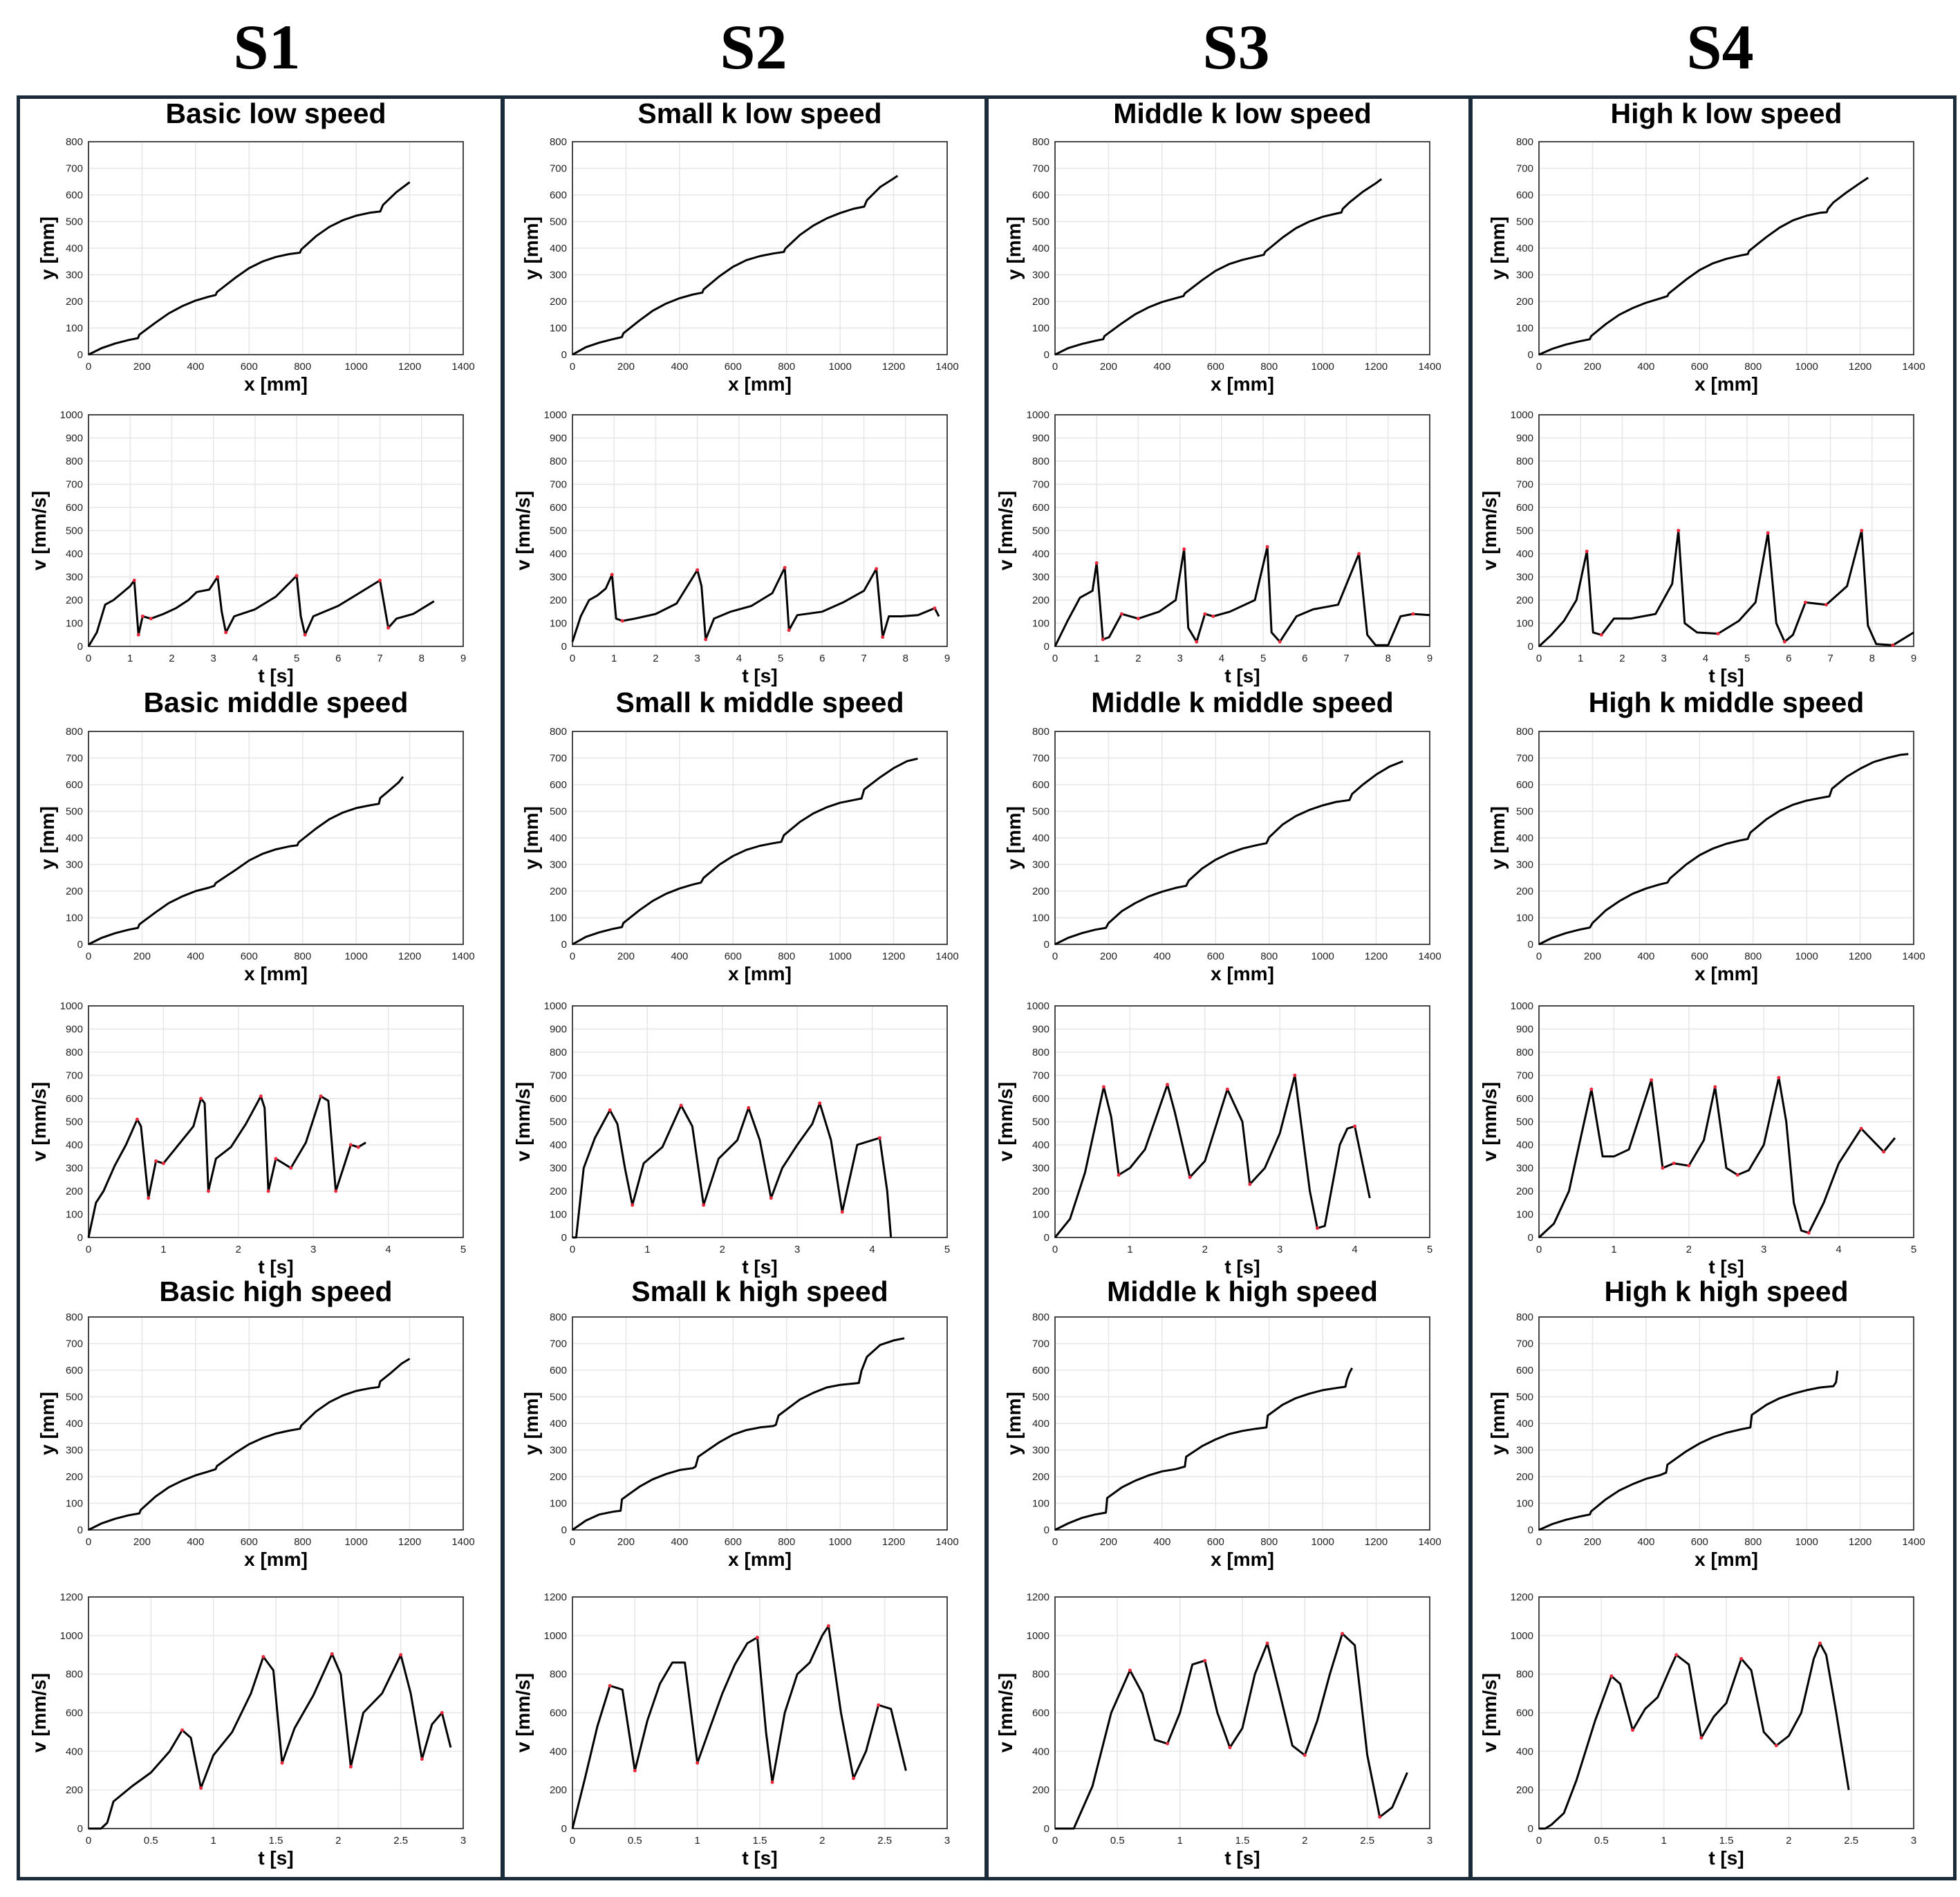  I want to click on x-tick-label: 2.5, so click(400, 1841).